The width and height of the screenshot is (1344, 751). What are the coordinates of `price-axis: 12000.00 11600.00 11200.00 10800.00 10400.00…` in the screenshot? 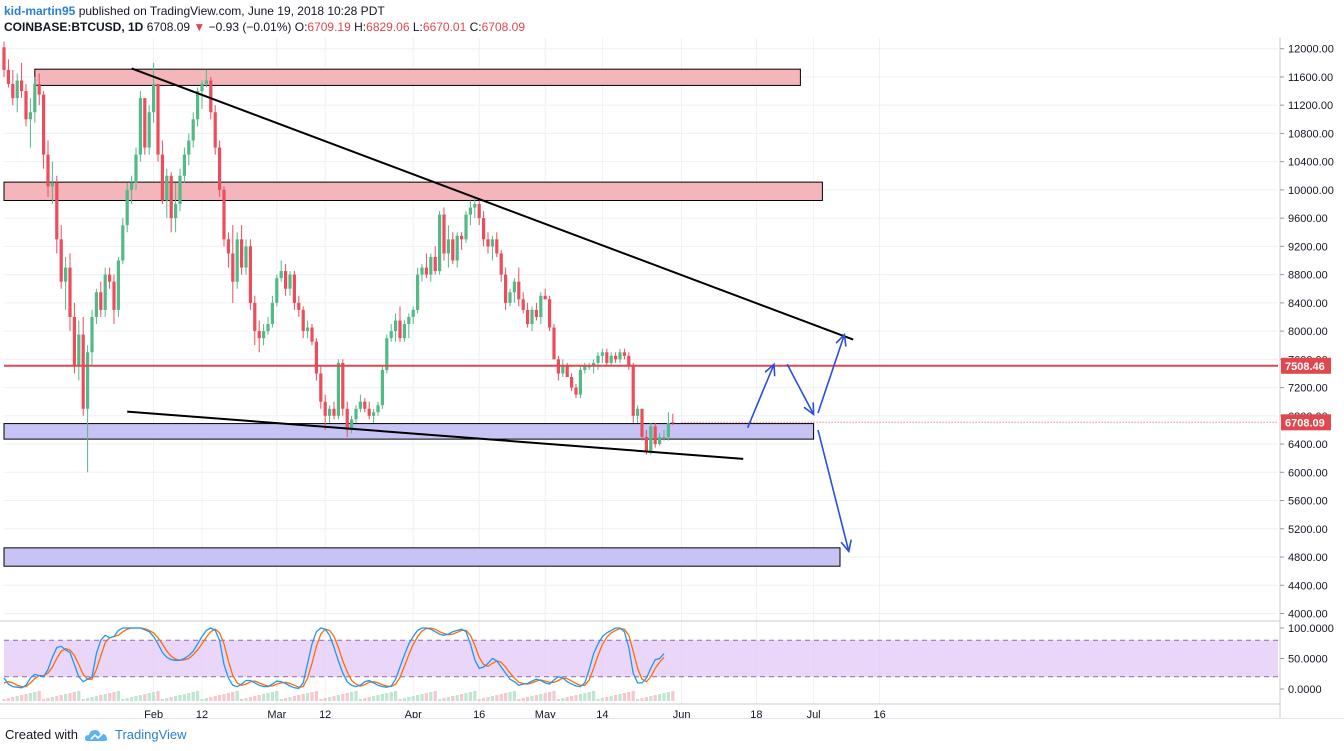 It's located at (1311, 378).